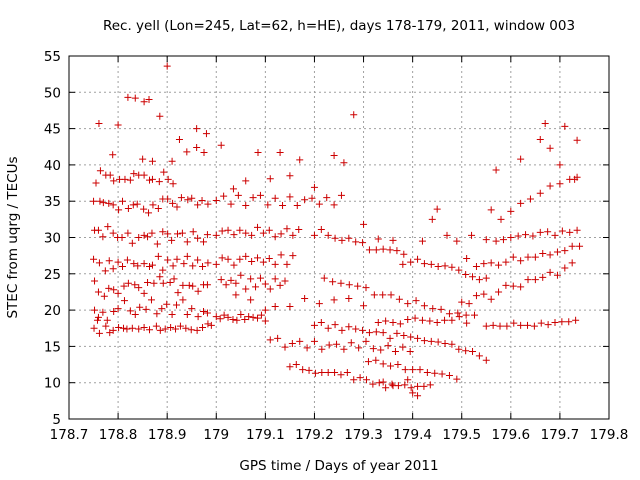 Image resolution: width=640 pixels, height=480 pixels. What do you see at coordinates (167, 435) in the screenshot?
I see `x-tick-label: 178.9` at bounding box center [167, 435].